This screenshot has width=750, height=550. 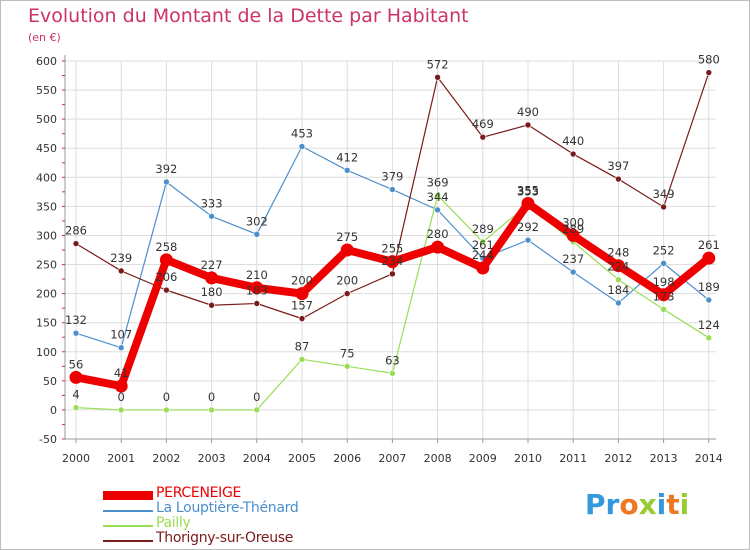 I want to click on data-label: 183, so click(x=257, y=291).